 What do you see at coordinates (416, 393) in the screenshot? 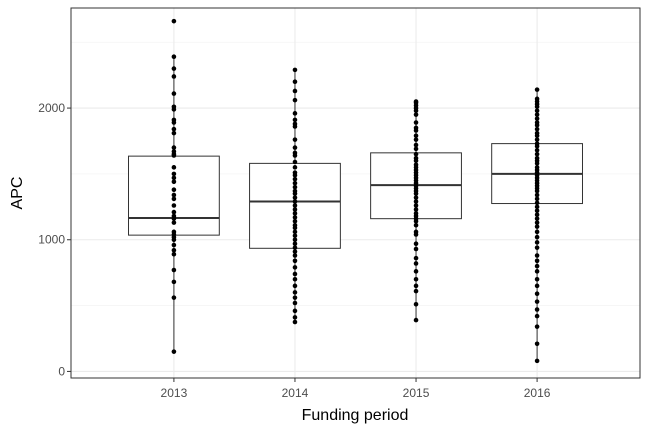
I see `x-tick-label: 2015` at bounding box center [416, 393].